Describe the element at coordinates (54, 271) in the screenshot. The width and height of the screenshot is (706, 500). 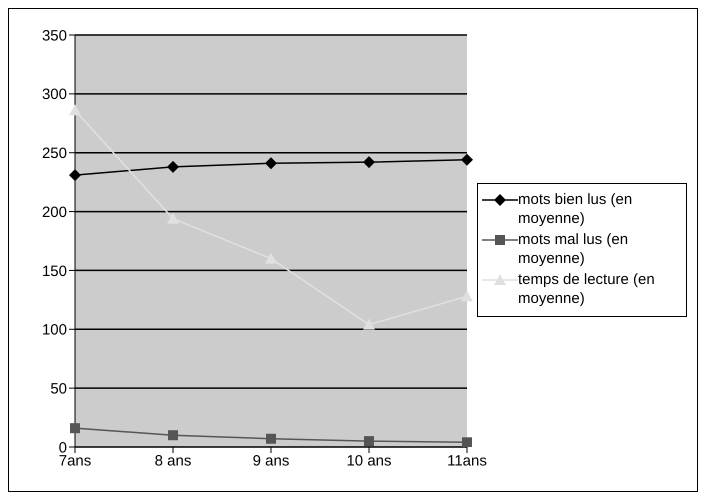
I see `y-tick-label: 150` at that location.